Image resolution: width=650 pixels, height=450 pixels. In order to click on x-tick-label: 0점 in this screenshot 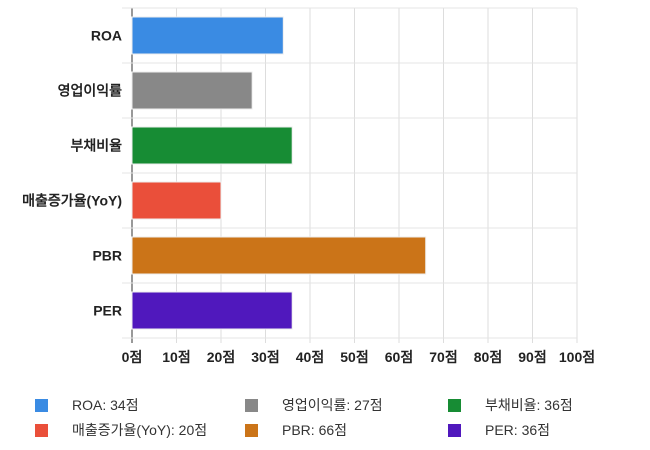, I will do `click(132, 357)`.